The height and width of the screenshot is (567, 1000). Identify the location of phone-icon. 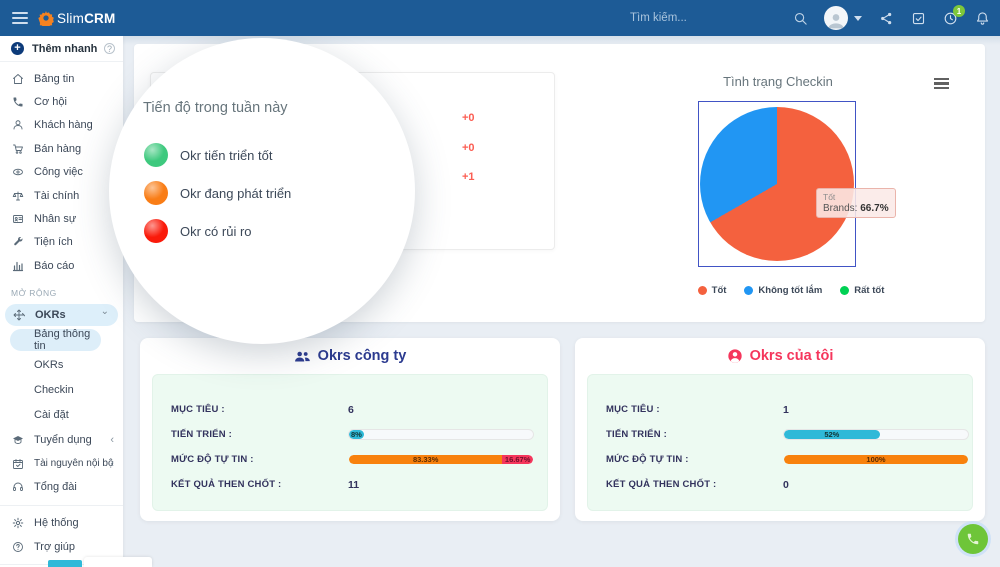
(18, 102).